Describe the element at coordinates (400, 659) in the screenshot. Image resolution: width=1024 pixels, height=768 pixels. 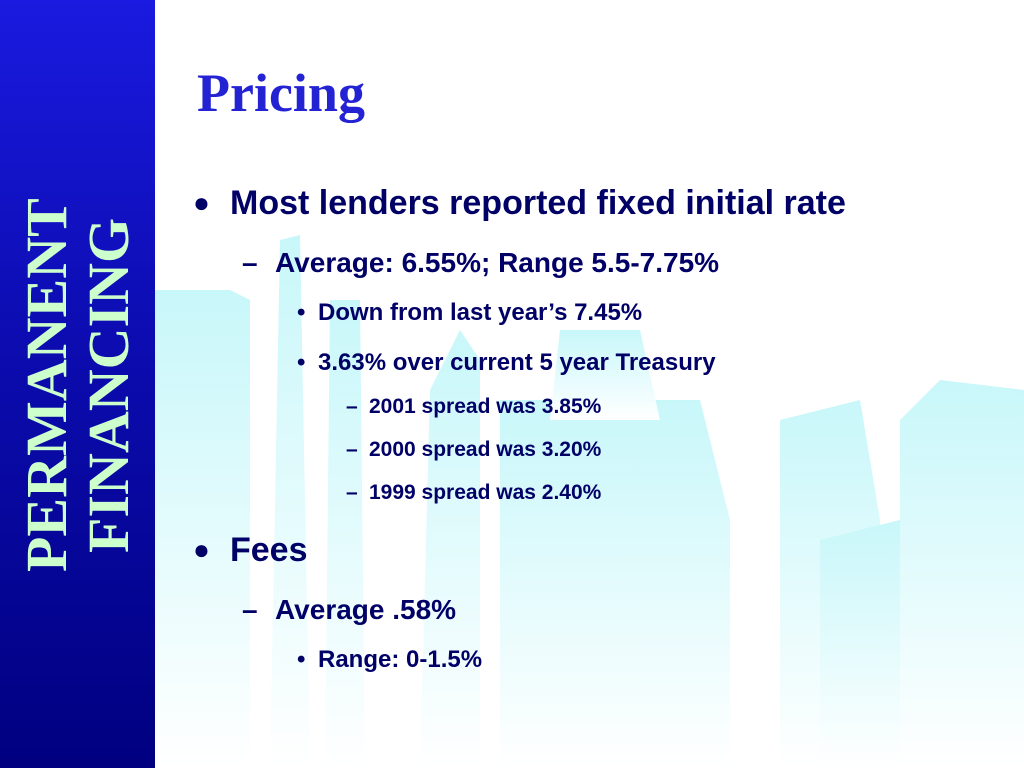
I see `bullet-text: Range: 0-1.5%` at that location.